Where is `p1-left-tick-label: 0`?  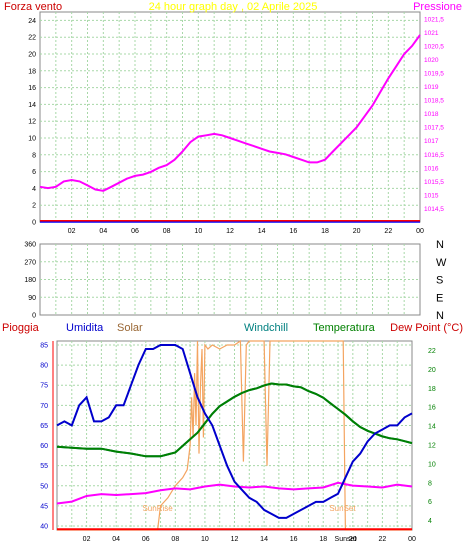
p1-left-tick-label: 0 is located at coordinates (34, 223).